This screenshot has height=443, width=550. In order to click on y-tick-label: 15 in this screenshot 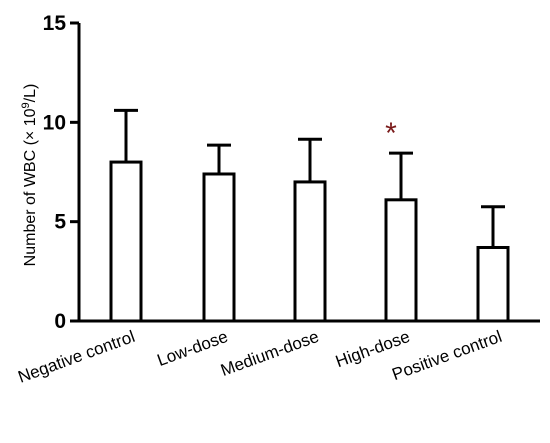, I will do `click(55, 23)`.